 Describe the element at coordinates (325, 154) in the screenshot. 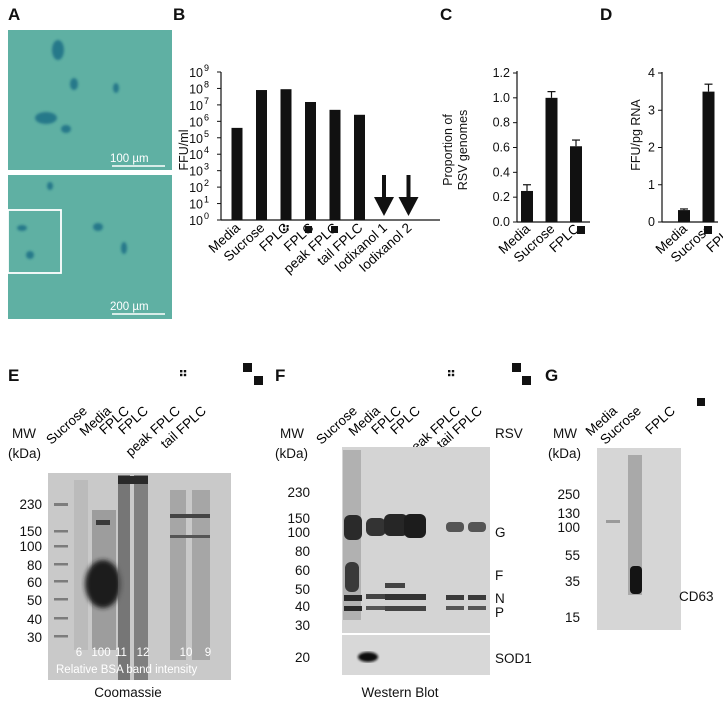

I see `panel-b-bars` at that location.